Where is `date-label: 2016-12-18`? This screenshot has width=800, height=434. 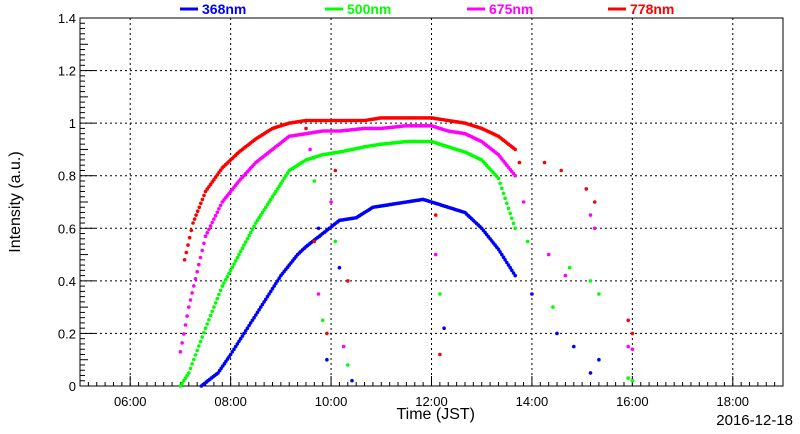 date-label: 2016-12-18 is located at coordinates (754, 420).